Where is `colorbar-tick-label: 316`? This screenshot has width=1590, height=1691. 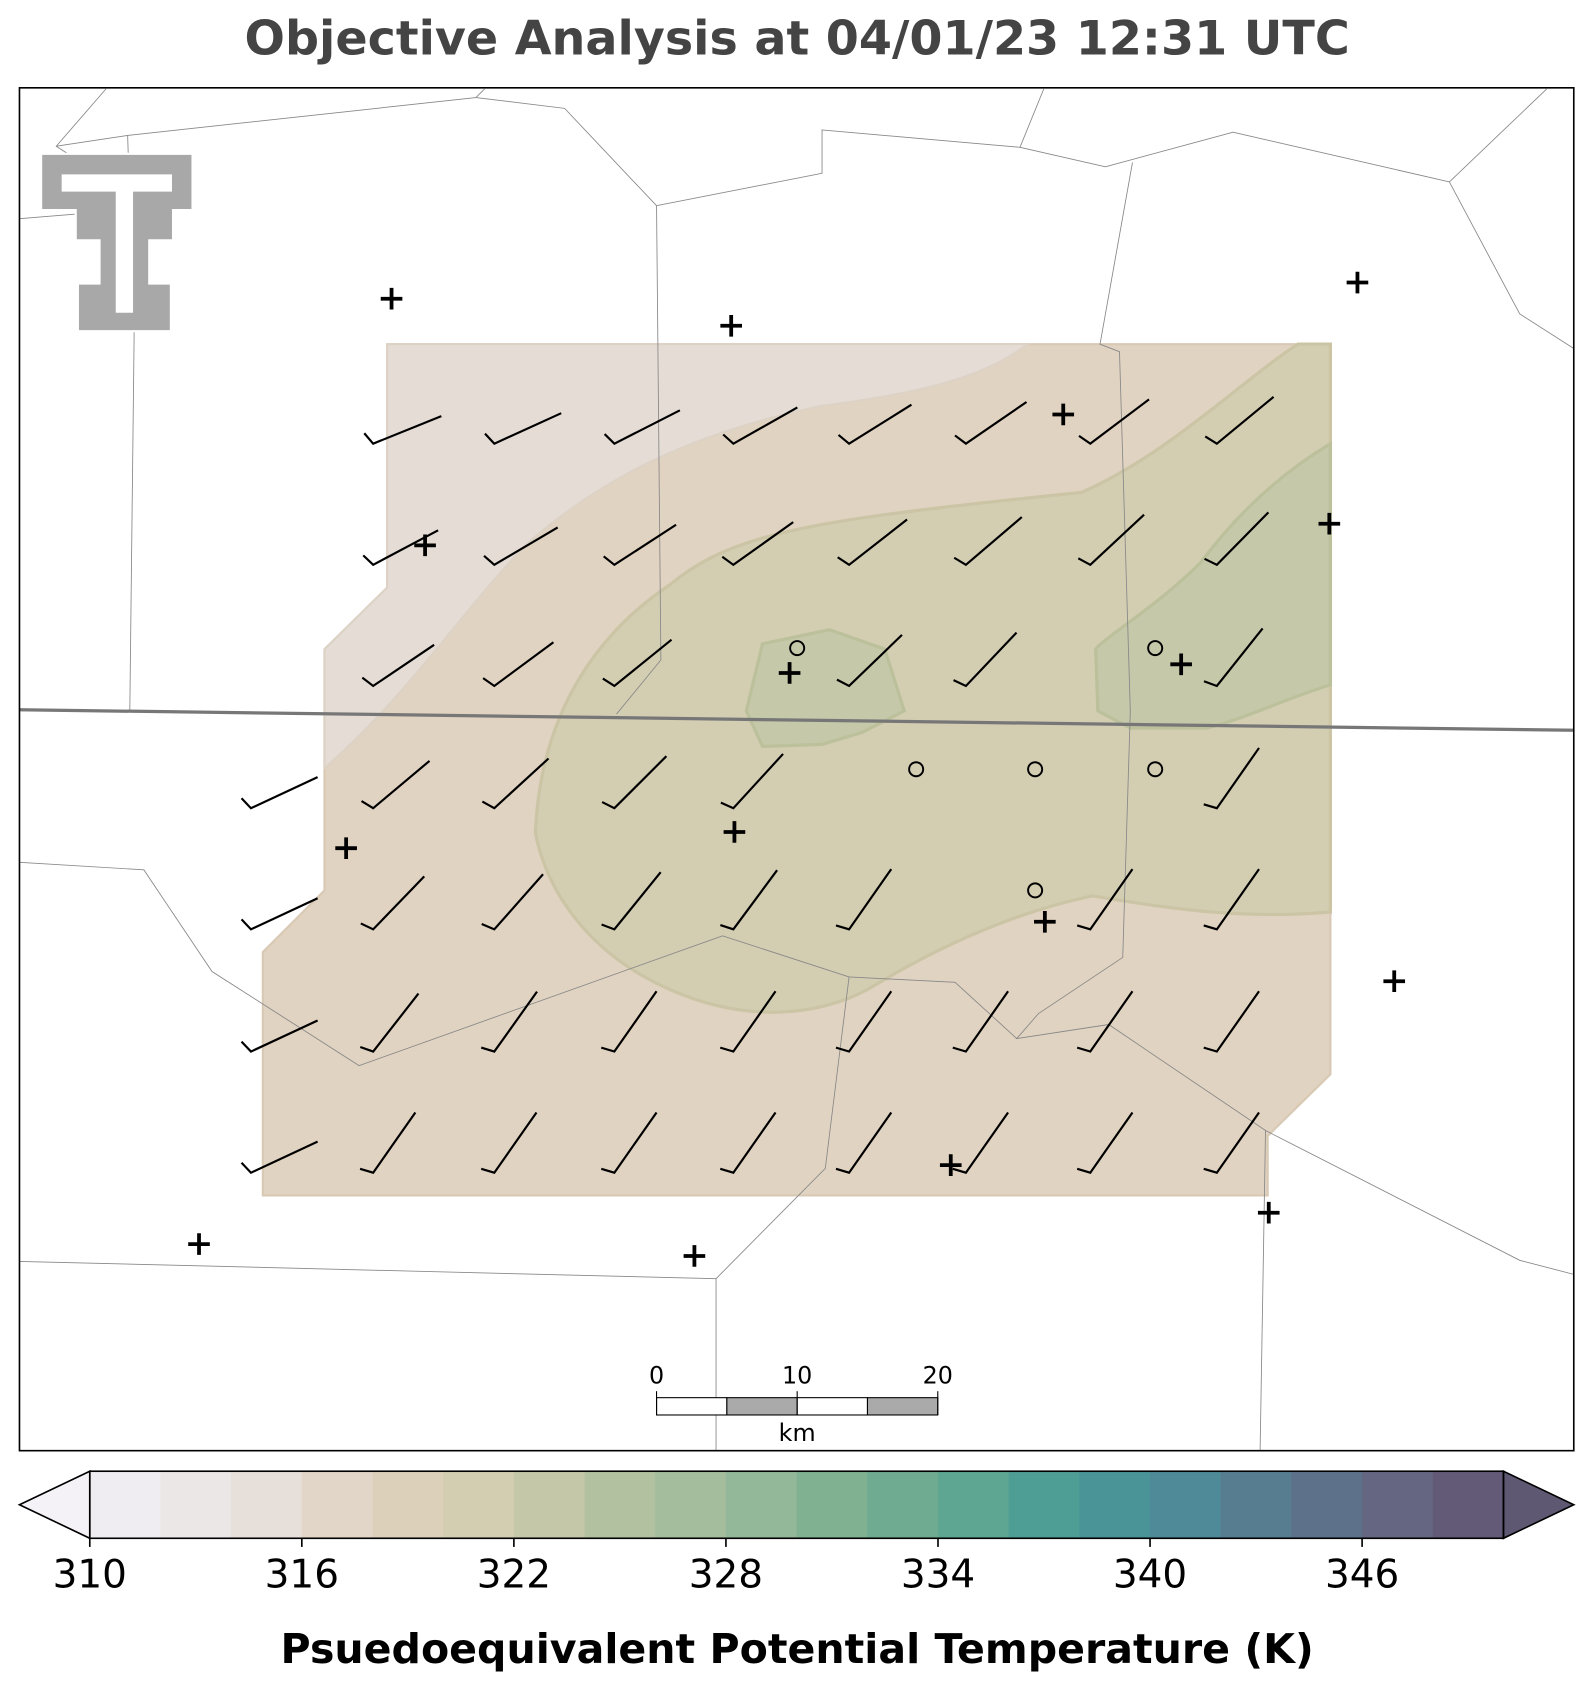
colorbar-tick-label: 316 is located at coordinates (302, 1575).